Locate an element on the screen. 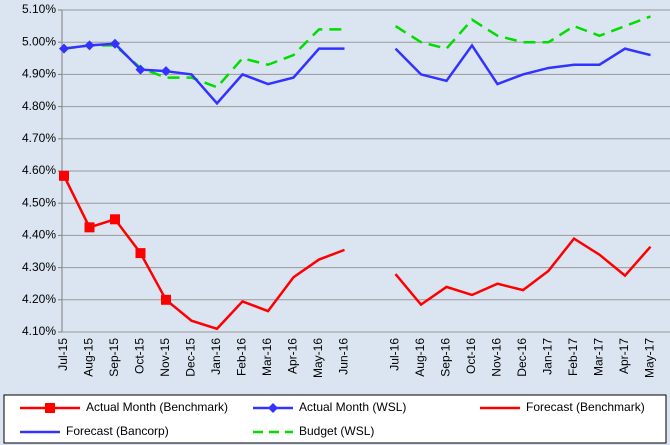 This screenshot has width=670, height=445. x-tick-label: Dec-15 is located at coordinates (191, 357).